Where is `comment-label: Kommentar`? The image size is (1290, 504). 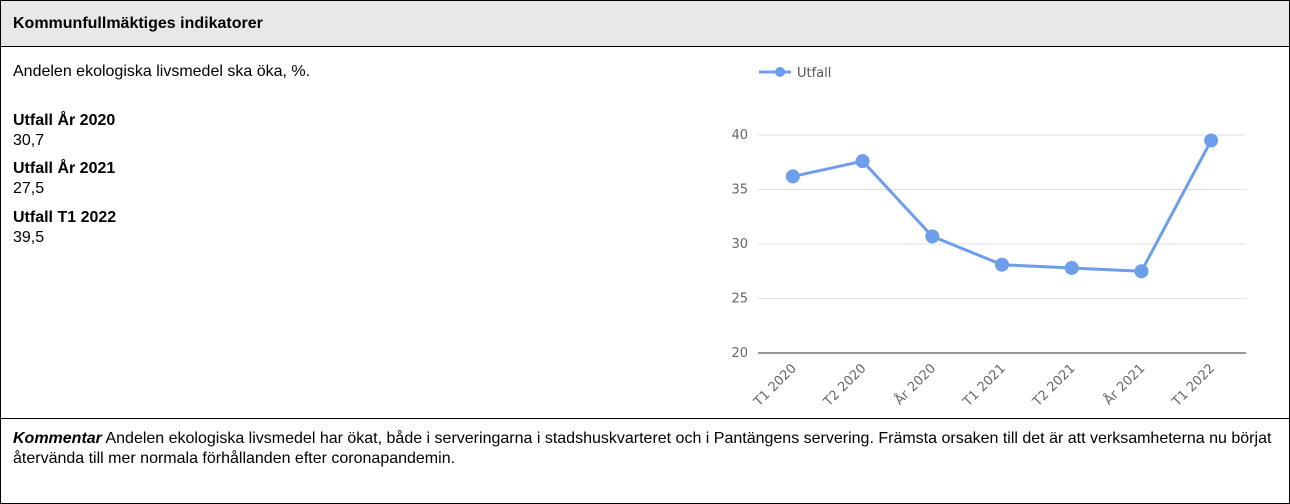
comment-label: Kommentar is located at coordinates (57, 438).